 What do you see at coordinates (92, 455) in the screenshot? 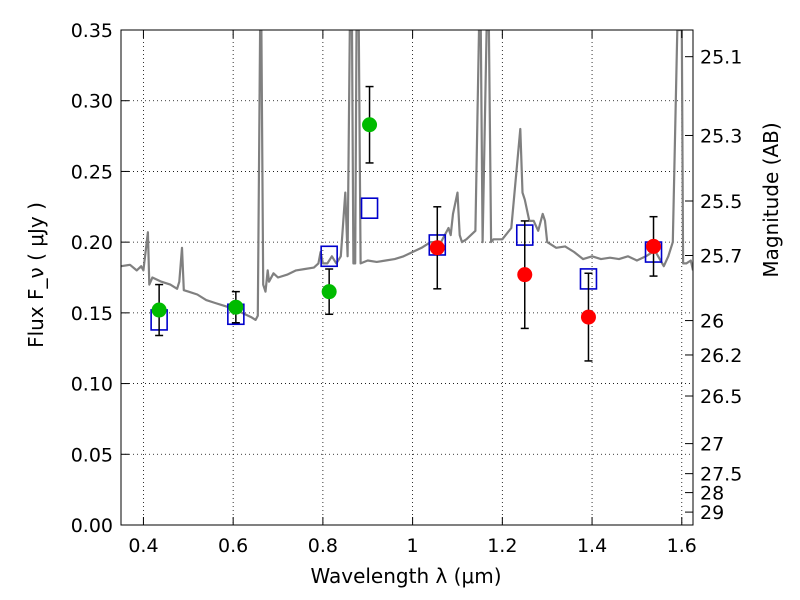
I see `y-tick-label-1: 0.05` at bounding box center [92, 455].